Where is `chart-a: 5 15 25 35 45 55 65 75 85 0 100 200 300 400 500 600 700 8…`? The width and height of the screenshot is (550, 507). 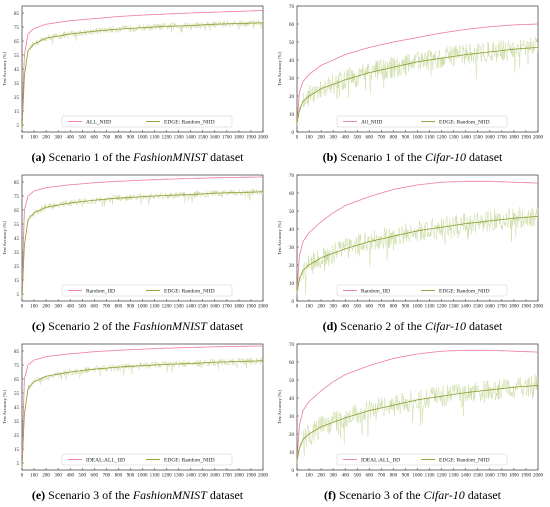 chart-a: 5 15 25 35 45 55 65 75 85 0 100 200 300 400 500 600 700 8… is located at coordinates (135, 73).